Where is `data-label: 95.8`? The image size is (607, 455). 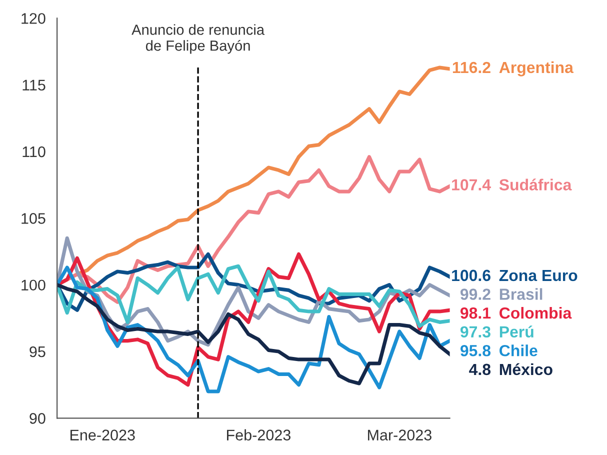 data-label: 95.8 is located at coordinates (475, 350).